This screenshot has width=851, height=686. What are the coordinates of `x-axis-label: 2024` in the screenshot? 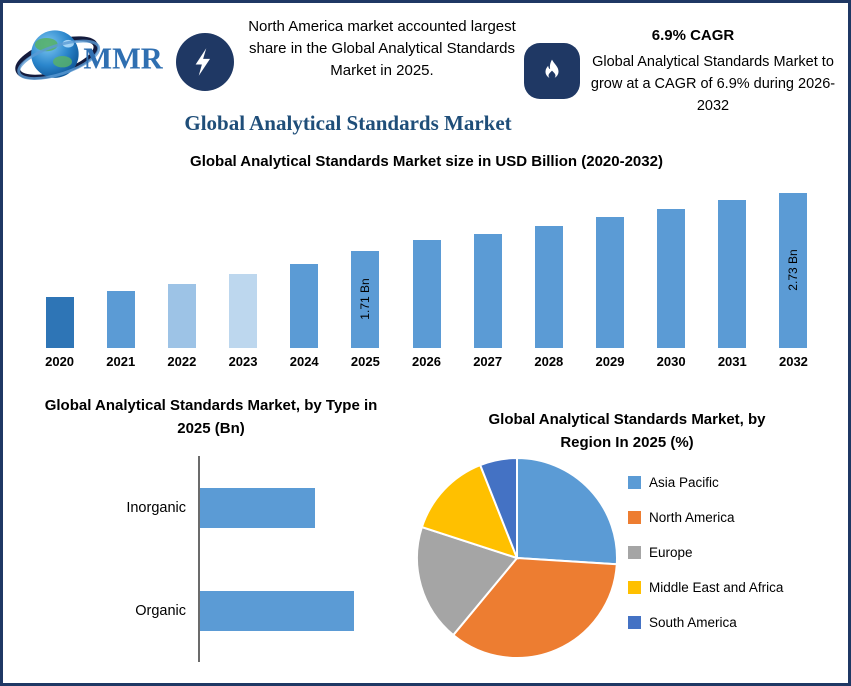 It's located at (304, 361).